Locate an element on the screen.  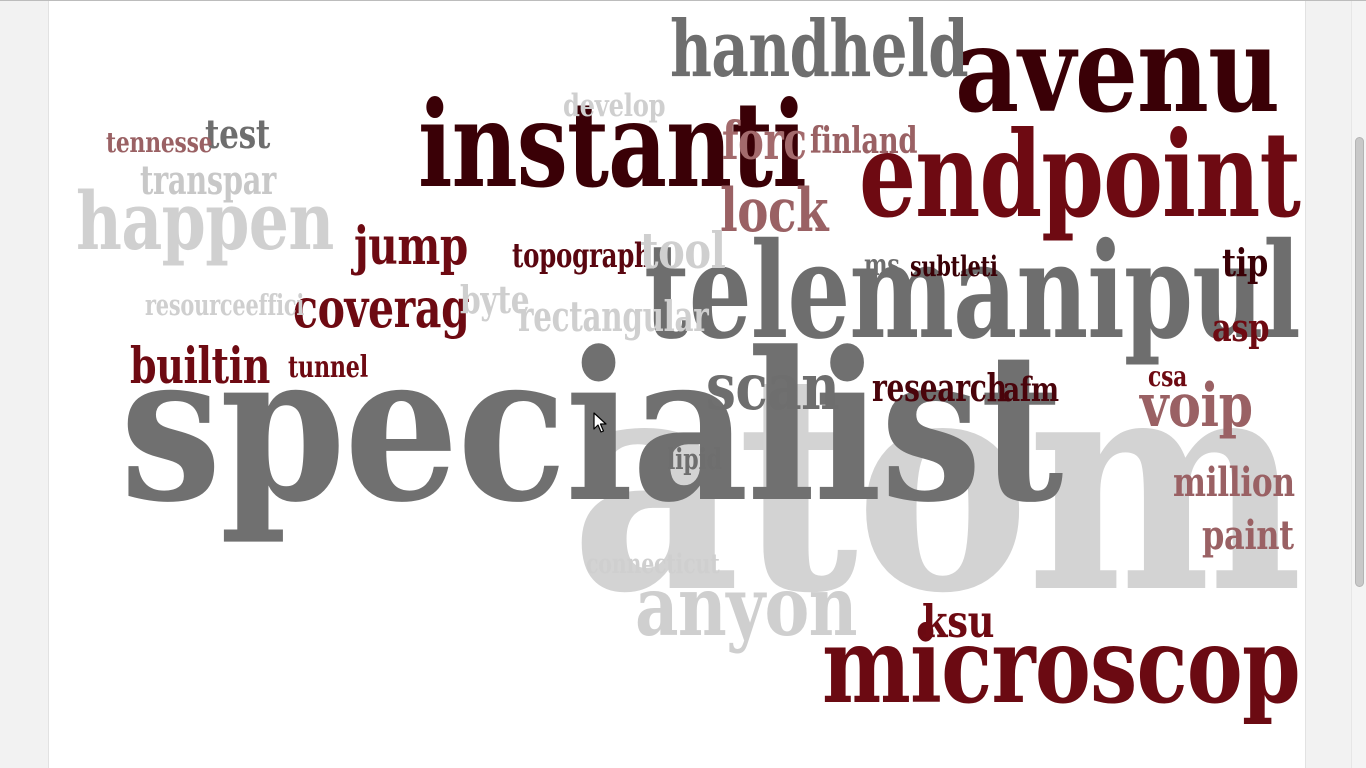
word-endpoint: endpoint is located at coordinates (1079, 174).